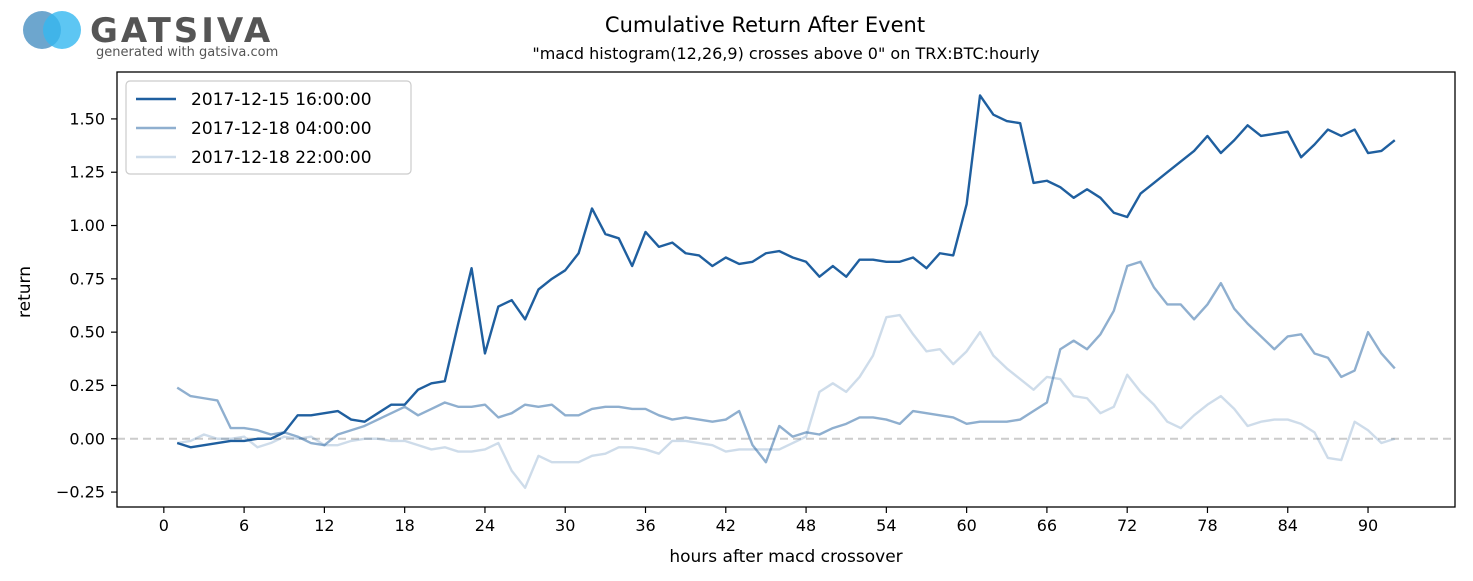  I want to click on x-tick-label: 18, so click(404, 525).